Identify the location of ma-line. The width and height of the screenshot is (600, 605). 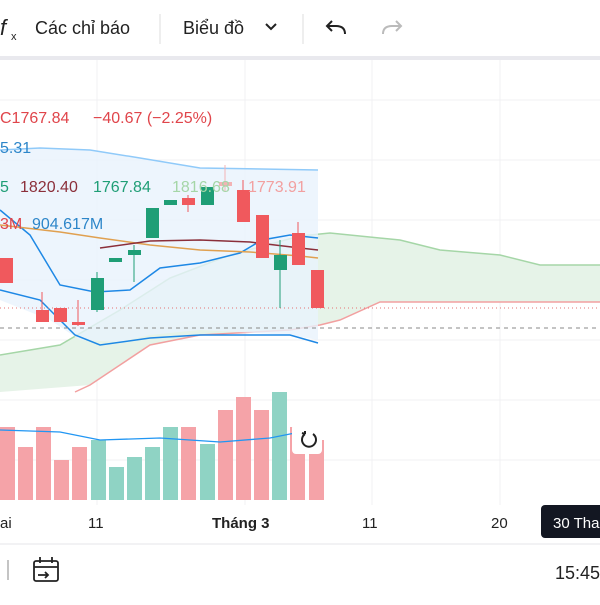
(159, 241).